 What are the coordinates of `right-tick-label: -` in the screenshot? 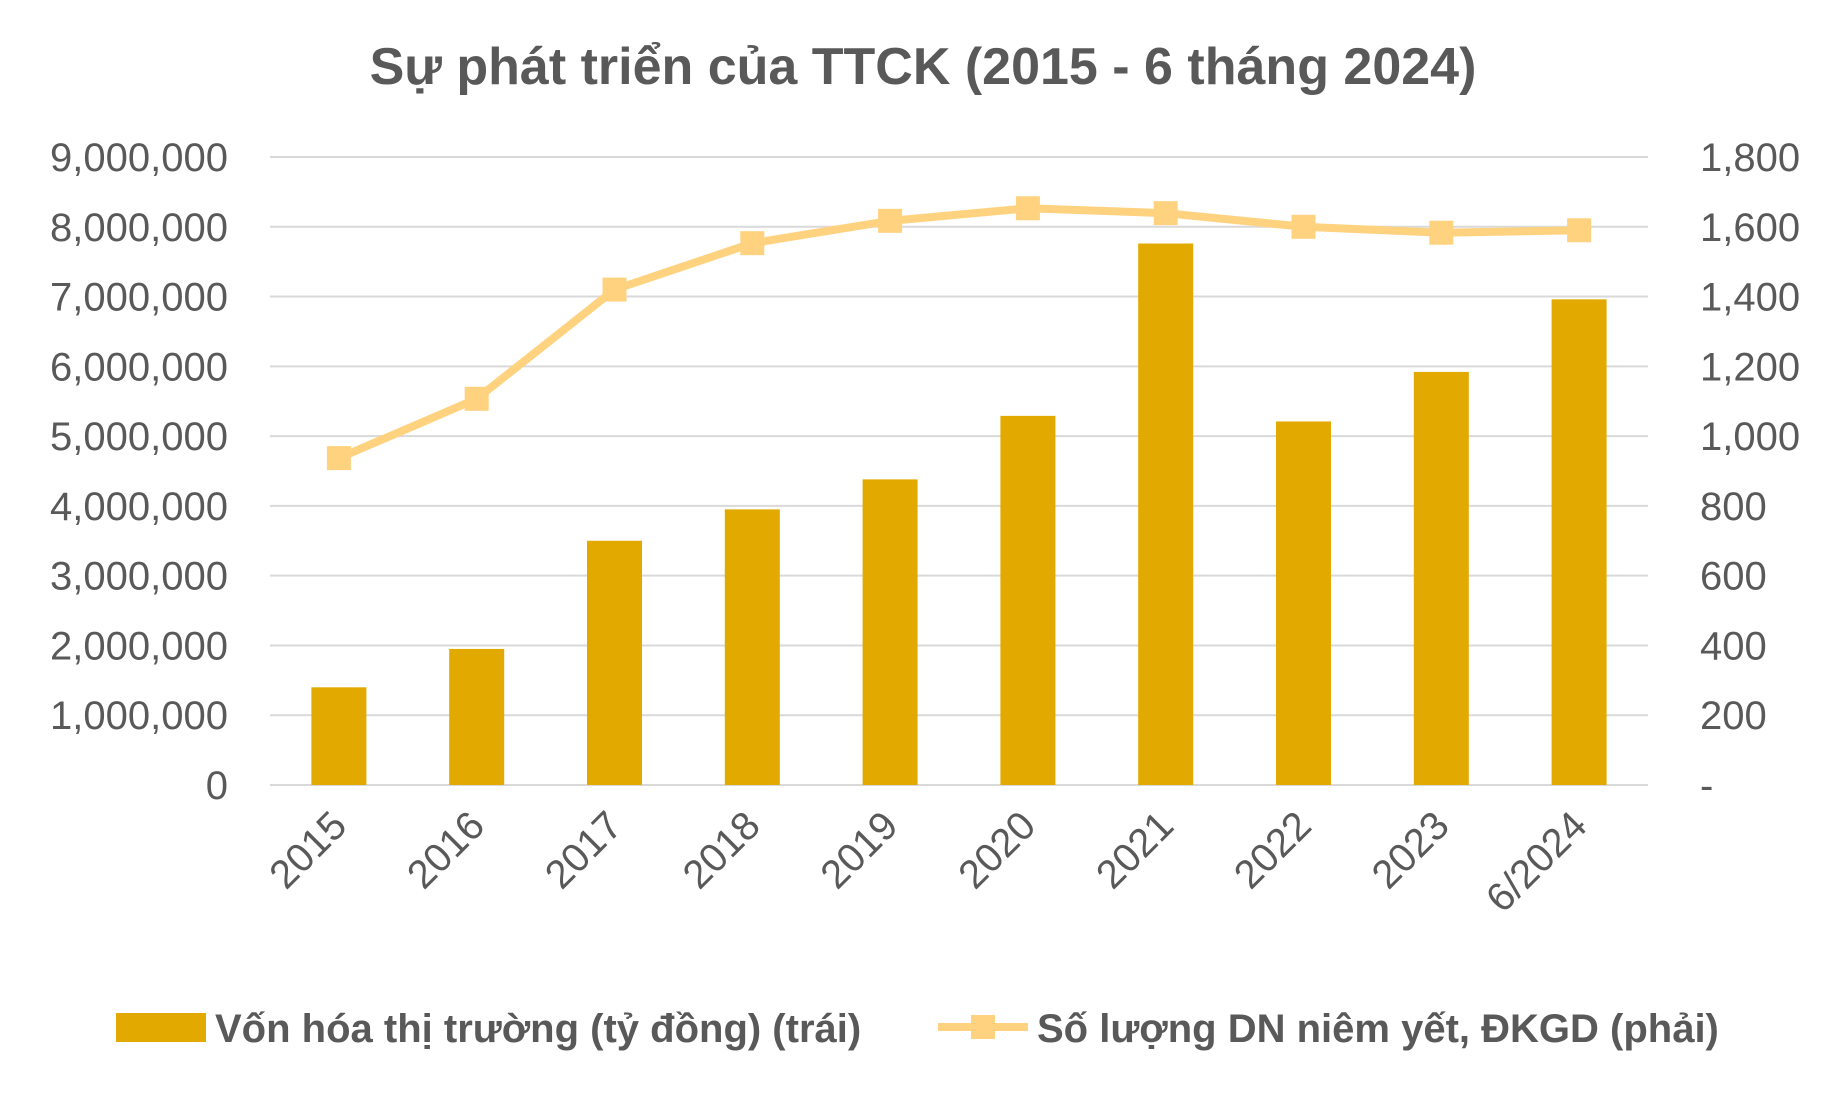 It's located at (1706, 786).